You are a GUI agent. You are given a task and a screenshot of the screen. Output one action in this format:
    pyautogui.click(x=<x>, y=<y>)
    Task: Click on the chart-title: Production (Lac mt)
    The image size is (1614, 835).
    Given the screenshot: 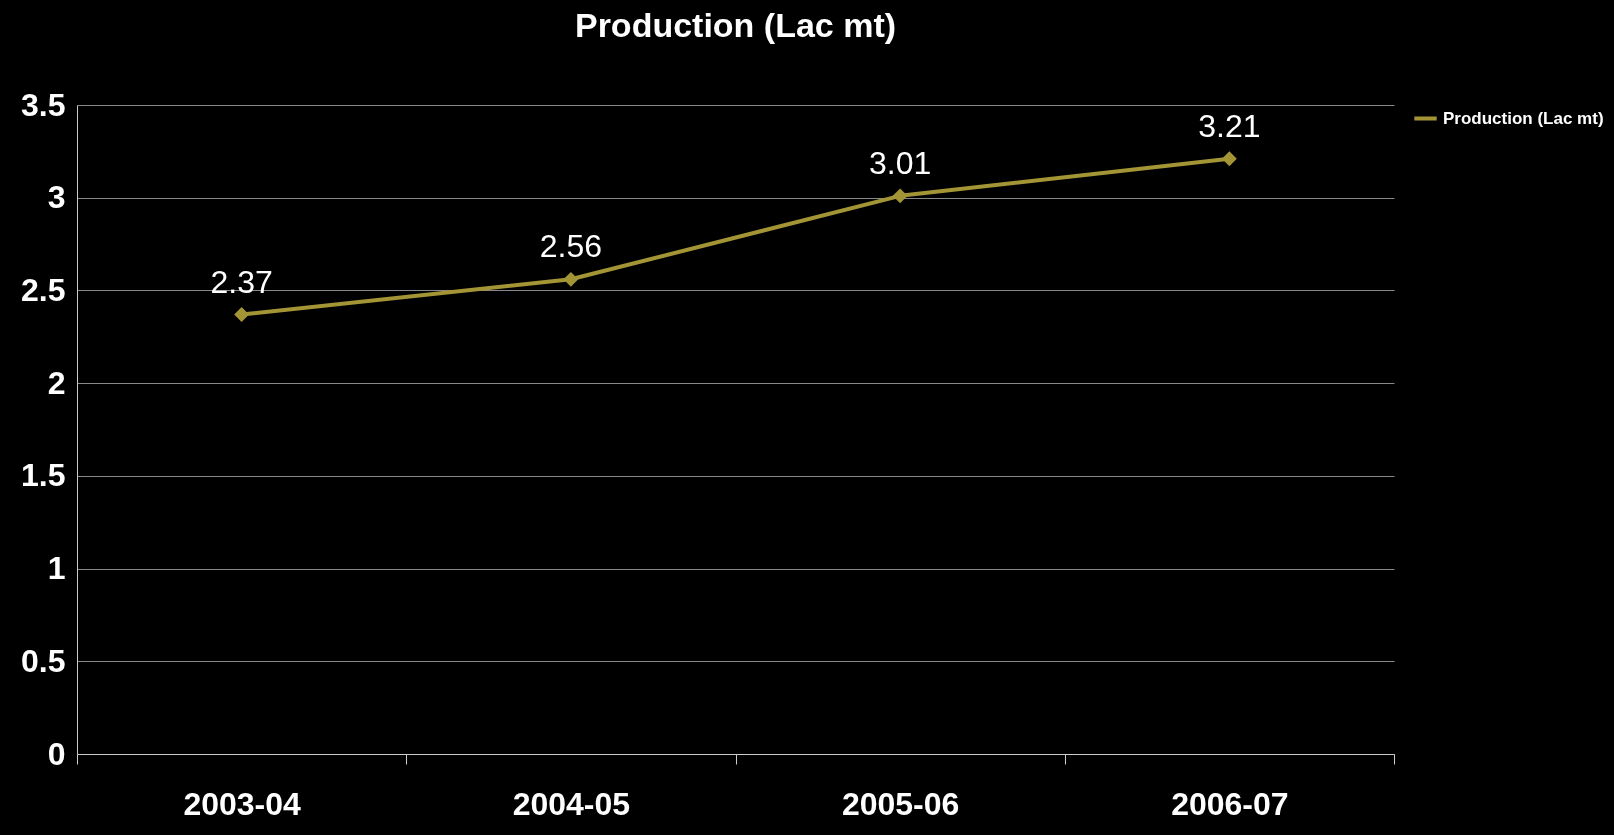 What is the action you would take?
    pyautogui.click(x=735, y=25)
    